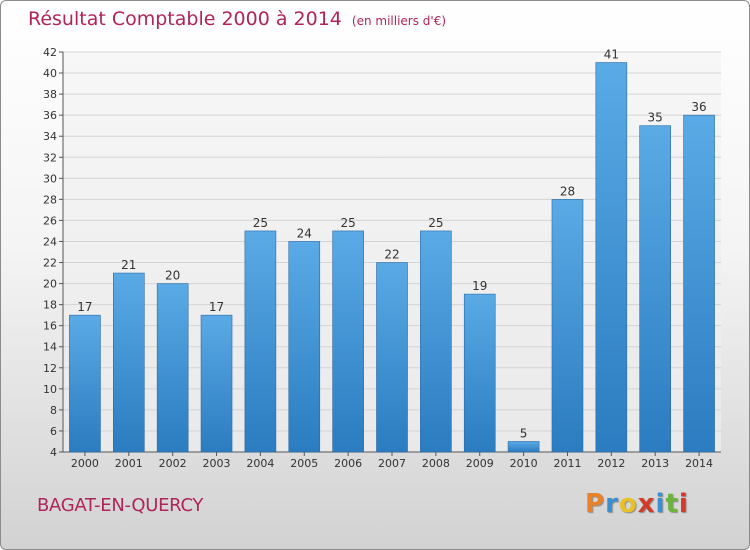  What do you see at coordinates (595, 504) in the screenshot?
I see `logo-letter: P` at bounding box center [595, 504].